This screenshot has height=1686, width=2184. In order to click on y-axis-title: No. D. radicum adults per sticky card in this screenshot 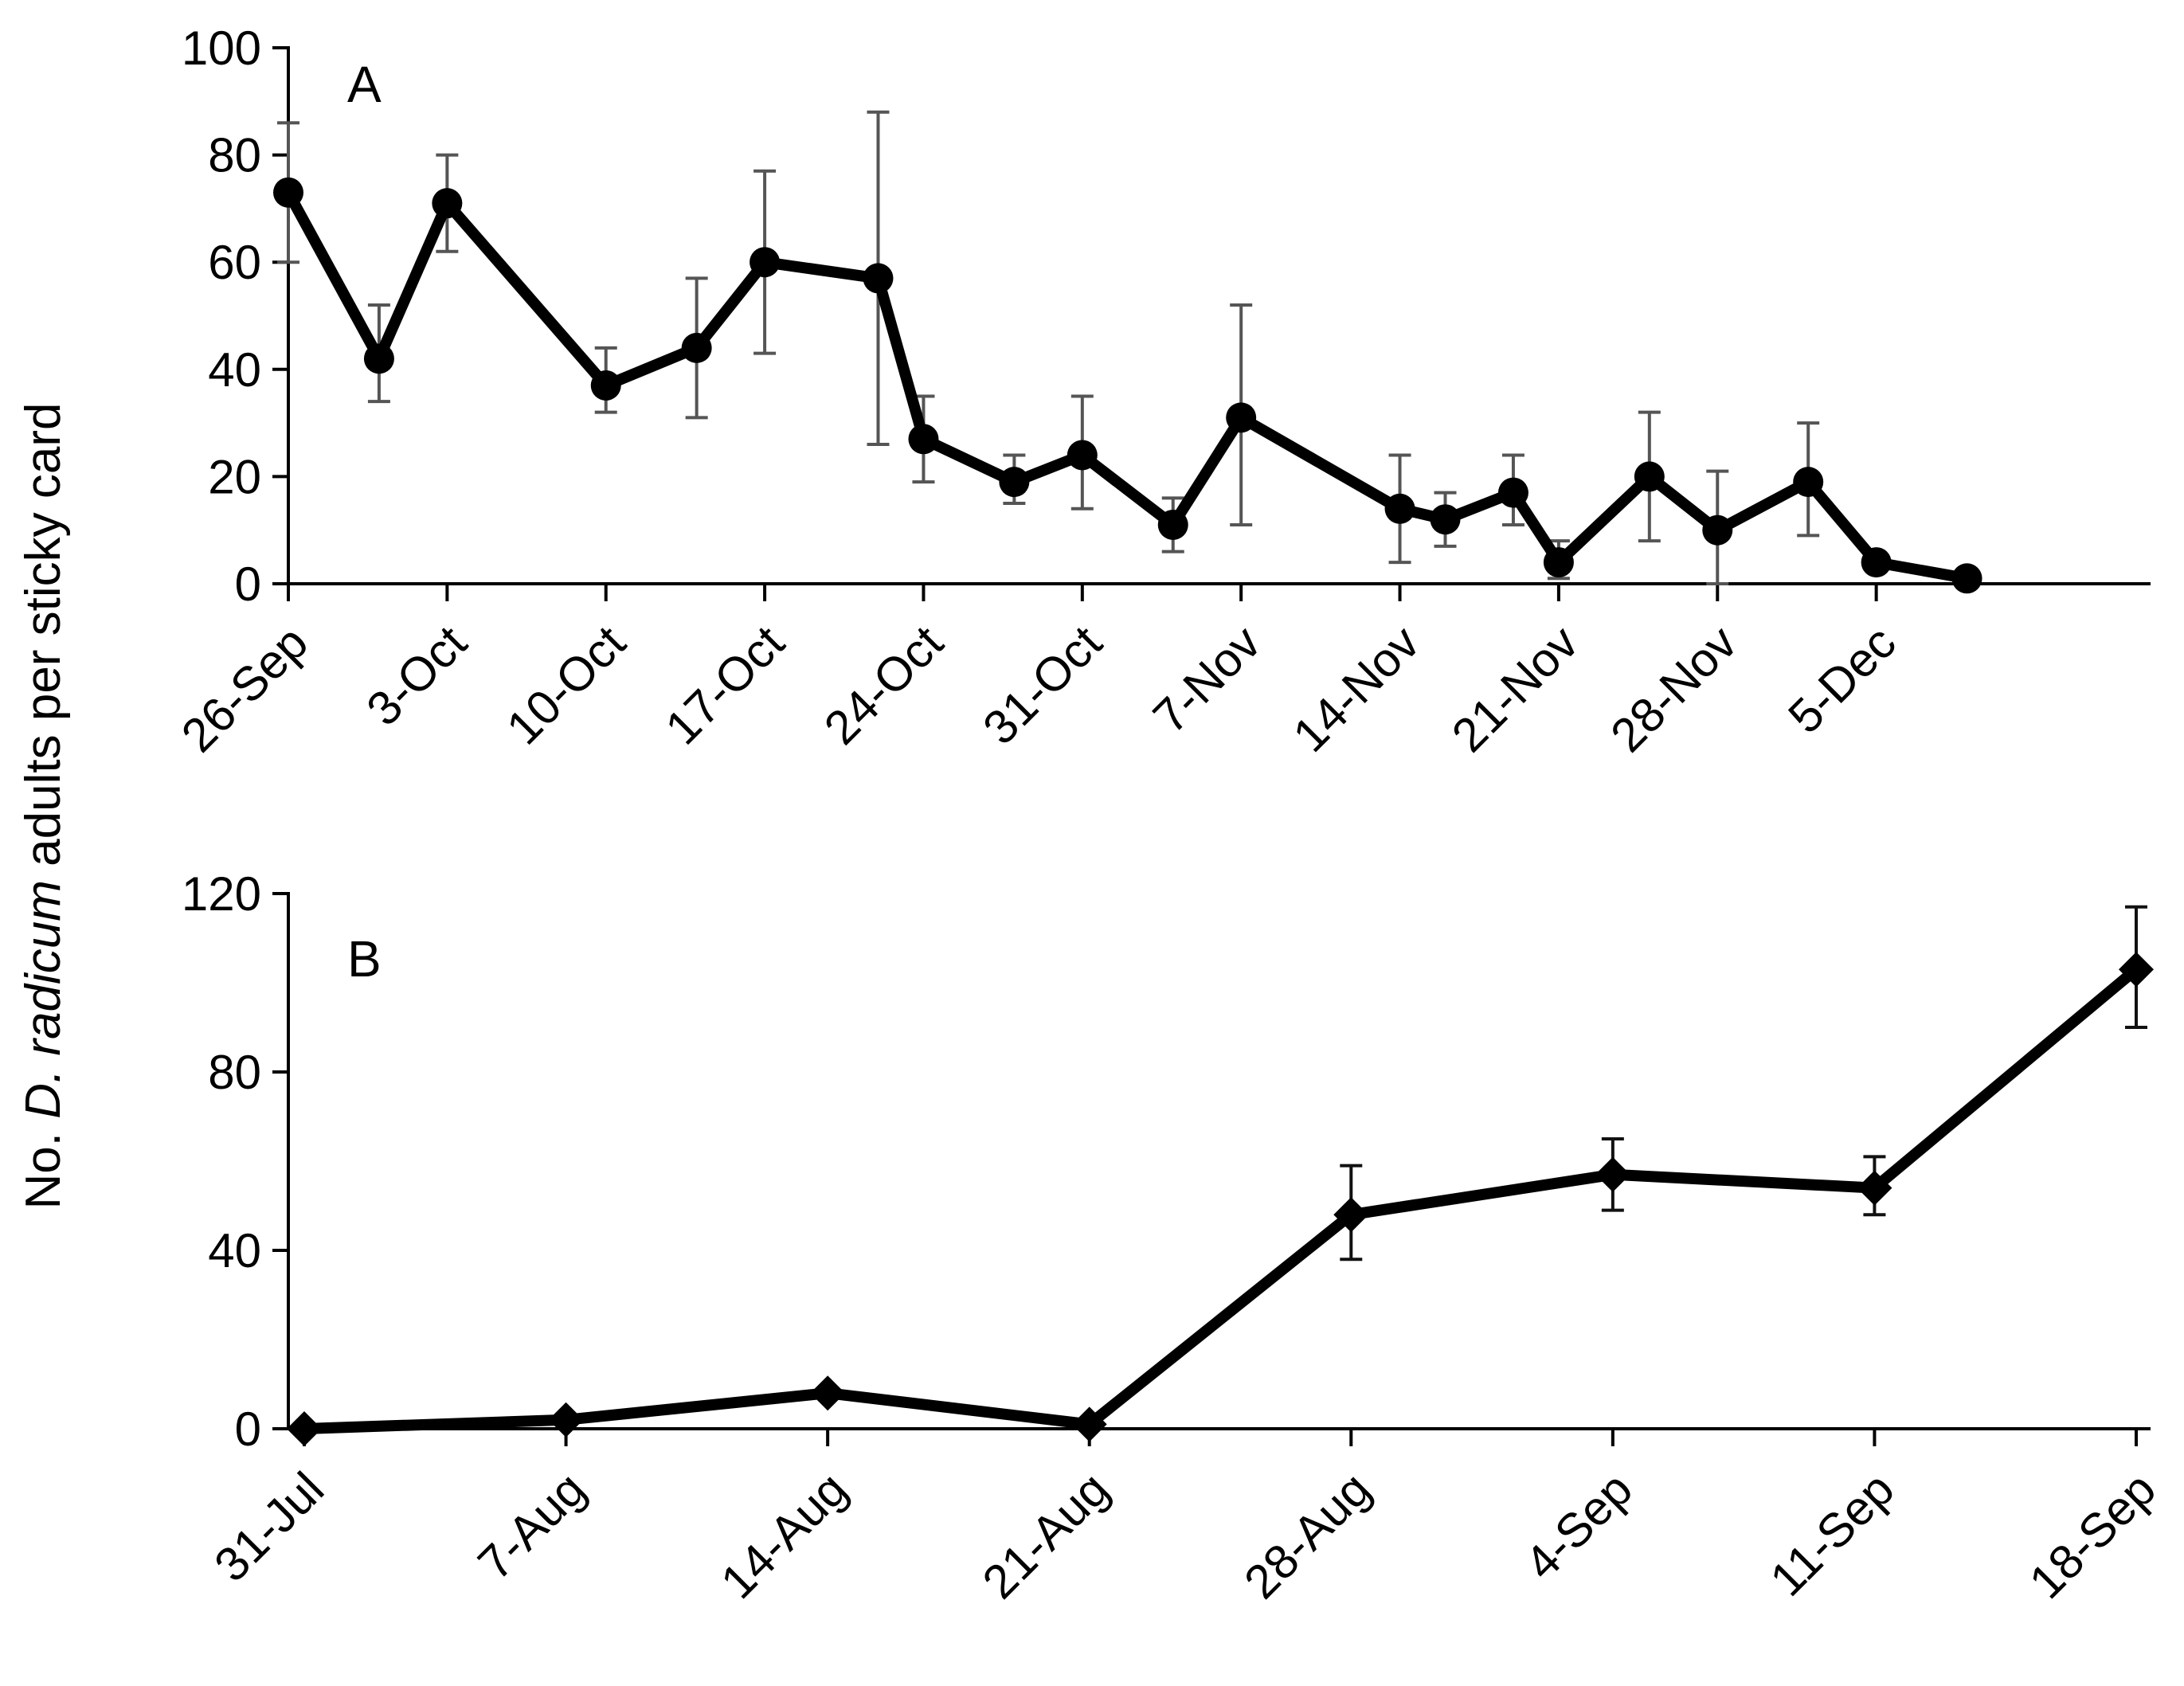, I will do `click(43, 805)`.